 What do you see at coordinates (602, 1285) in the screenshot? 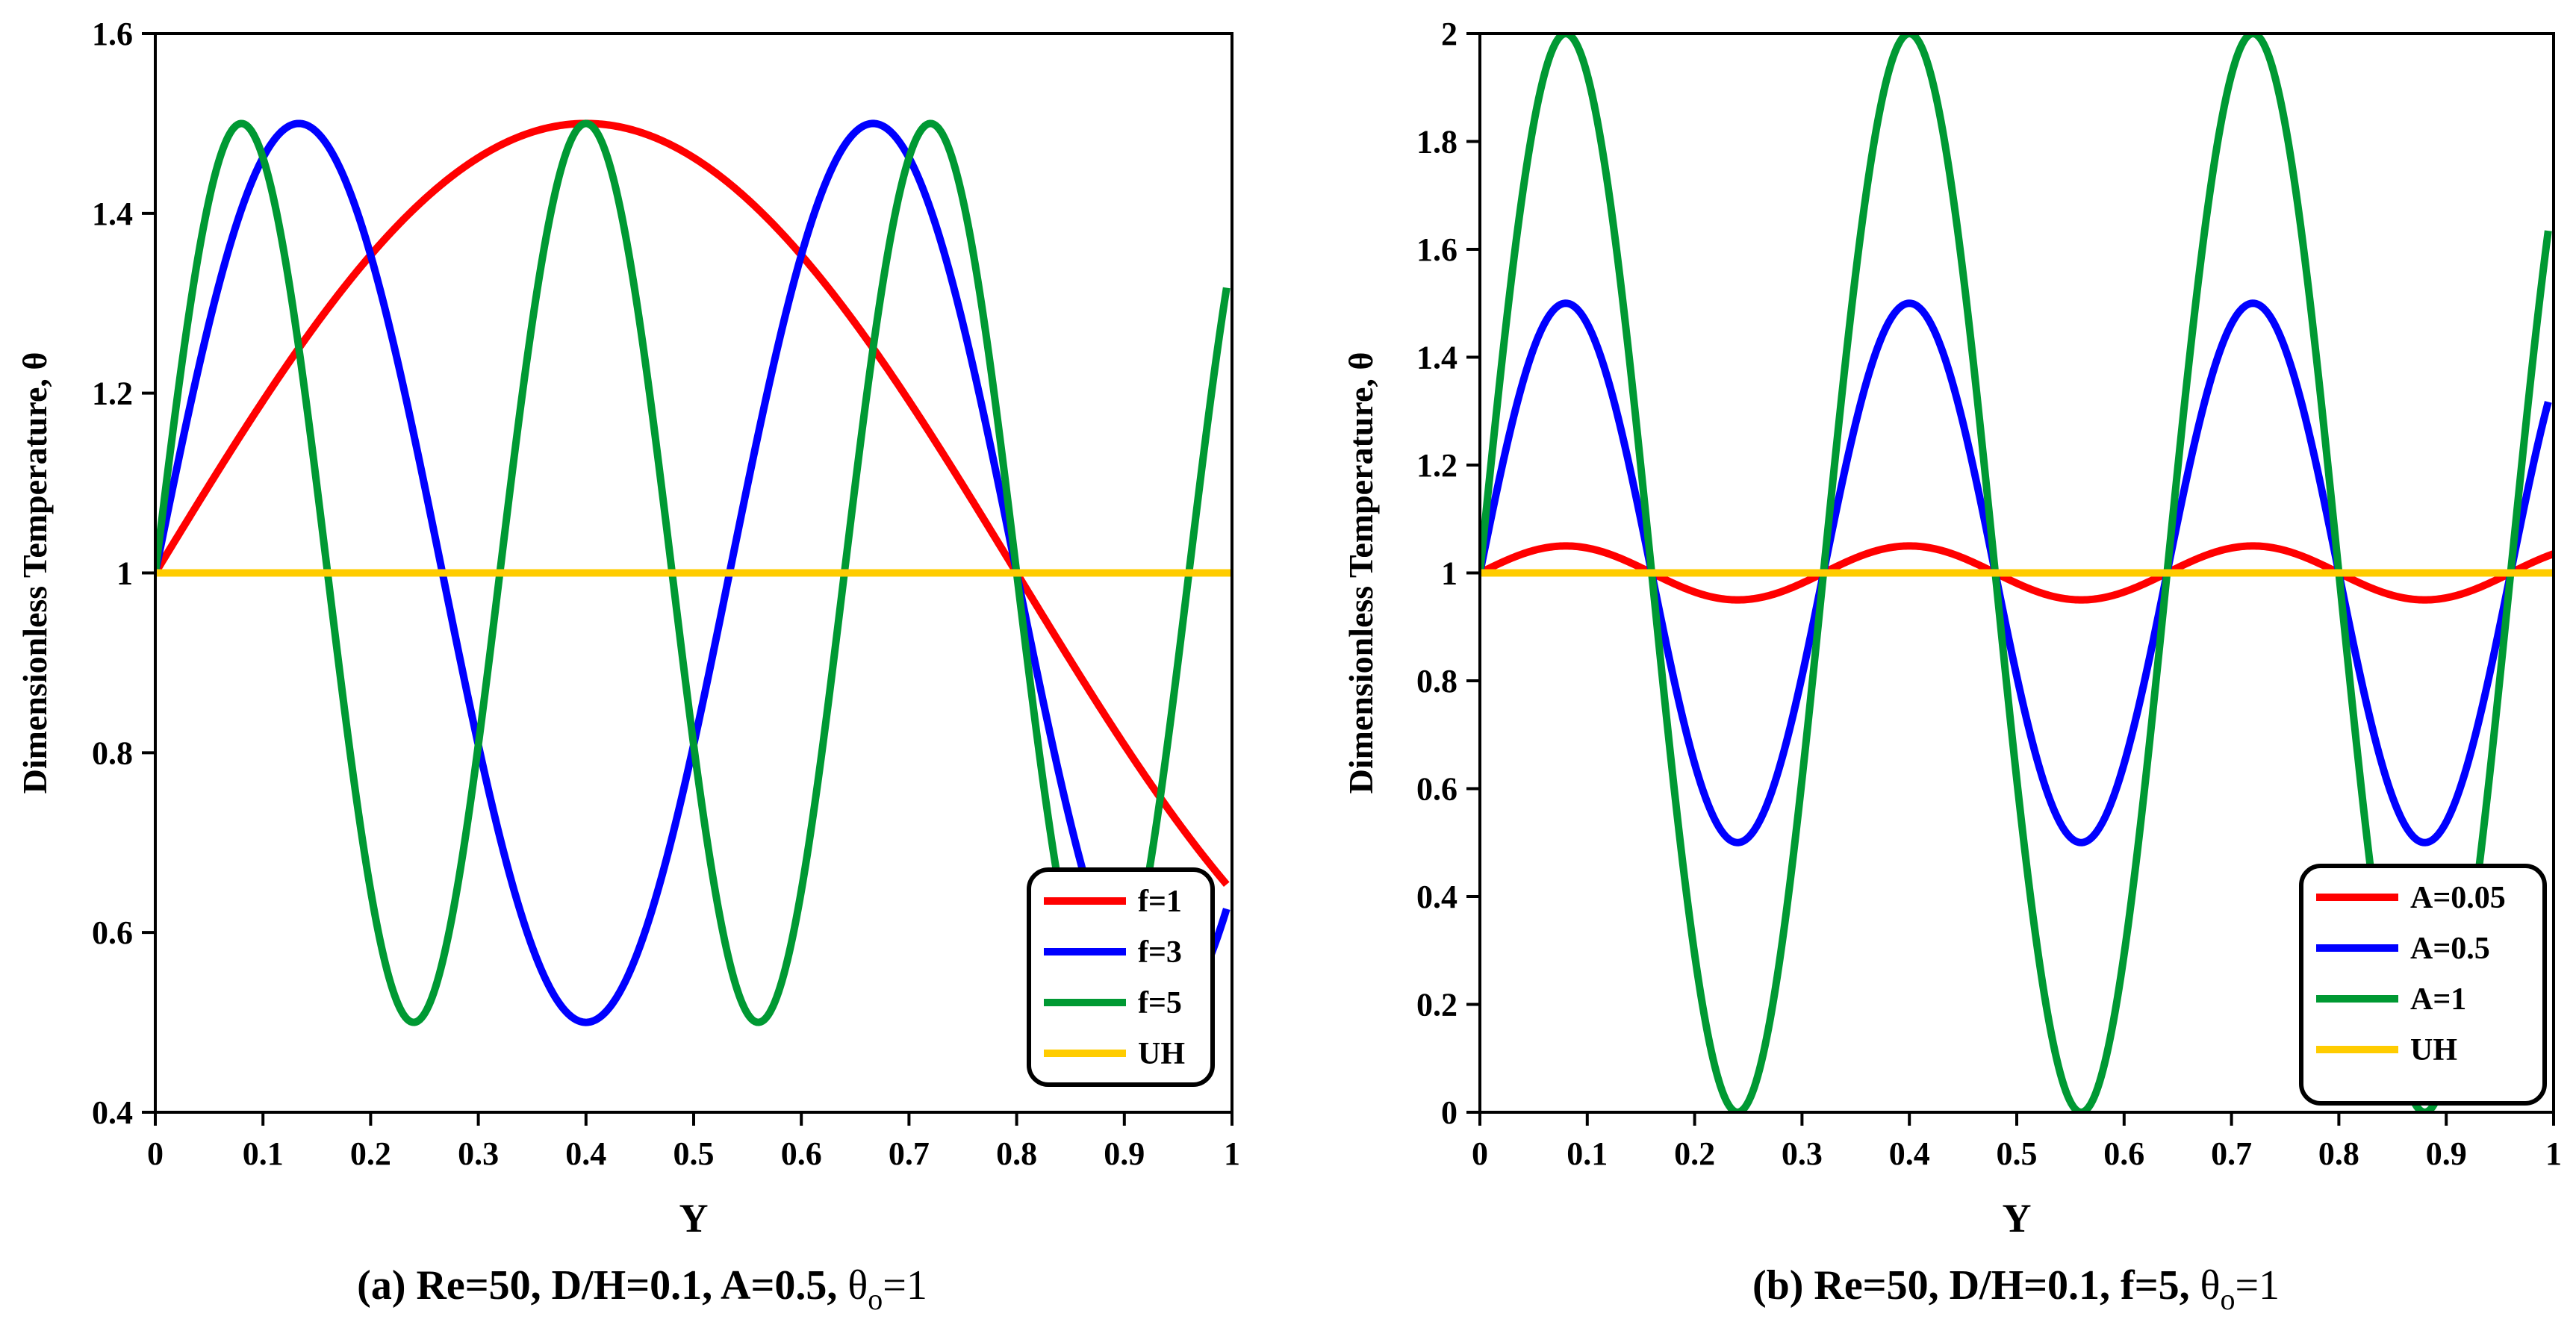
I see `chart-a-caption-main: (a) Re=50, D/H=0.1, A=0.5,` at bounding box center [602, 1285].